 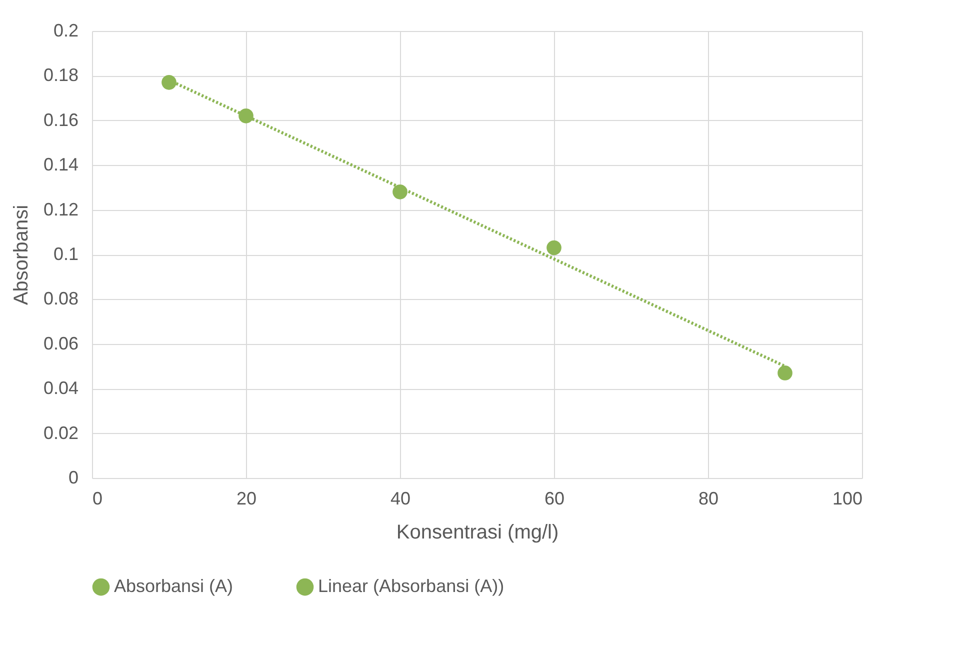 What do you see at coordinates (60, 209) in the screenshot?
I see `y-tick-label: 0.12` at bounding box center [60, 209].